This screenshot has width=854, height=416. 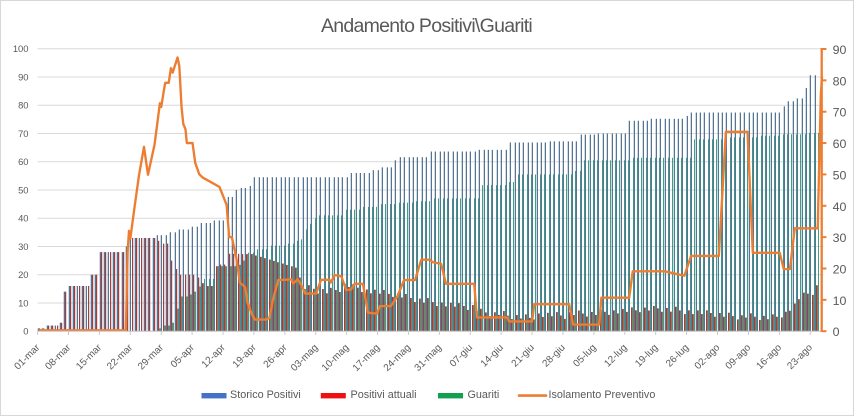 I want to click on svg-text: Isolamento Preventivo, so click(x=602, y=395).